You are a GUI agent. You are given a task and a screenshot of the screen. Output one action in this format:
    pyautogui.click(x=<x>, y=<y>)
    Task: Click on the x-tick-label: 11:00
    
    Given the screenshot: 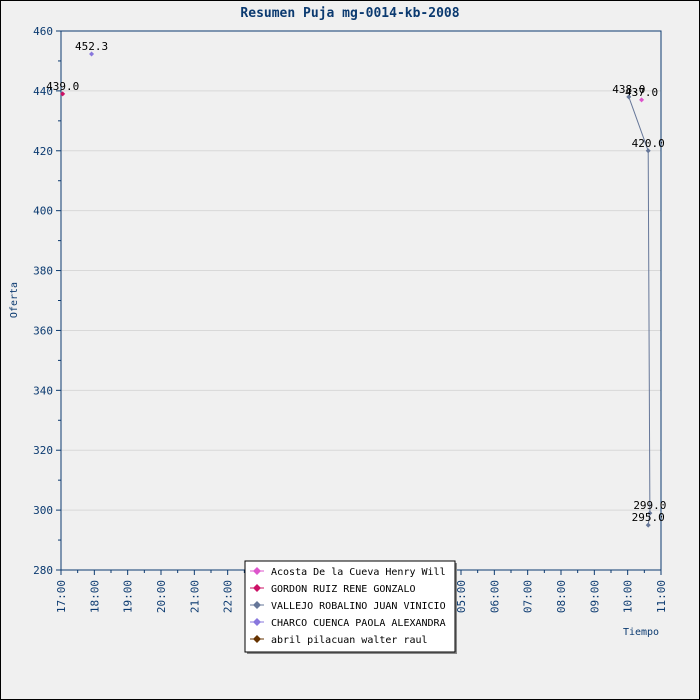 What is the action you would take?
    pyautogui.click(x=661, y=596)
    